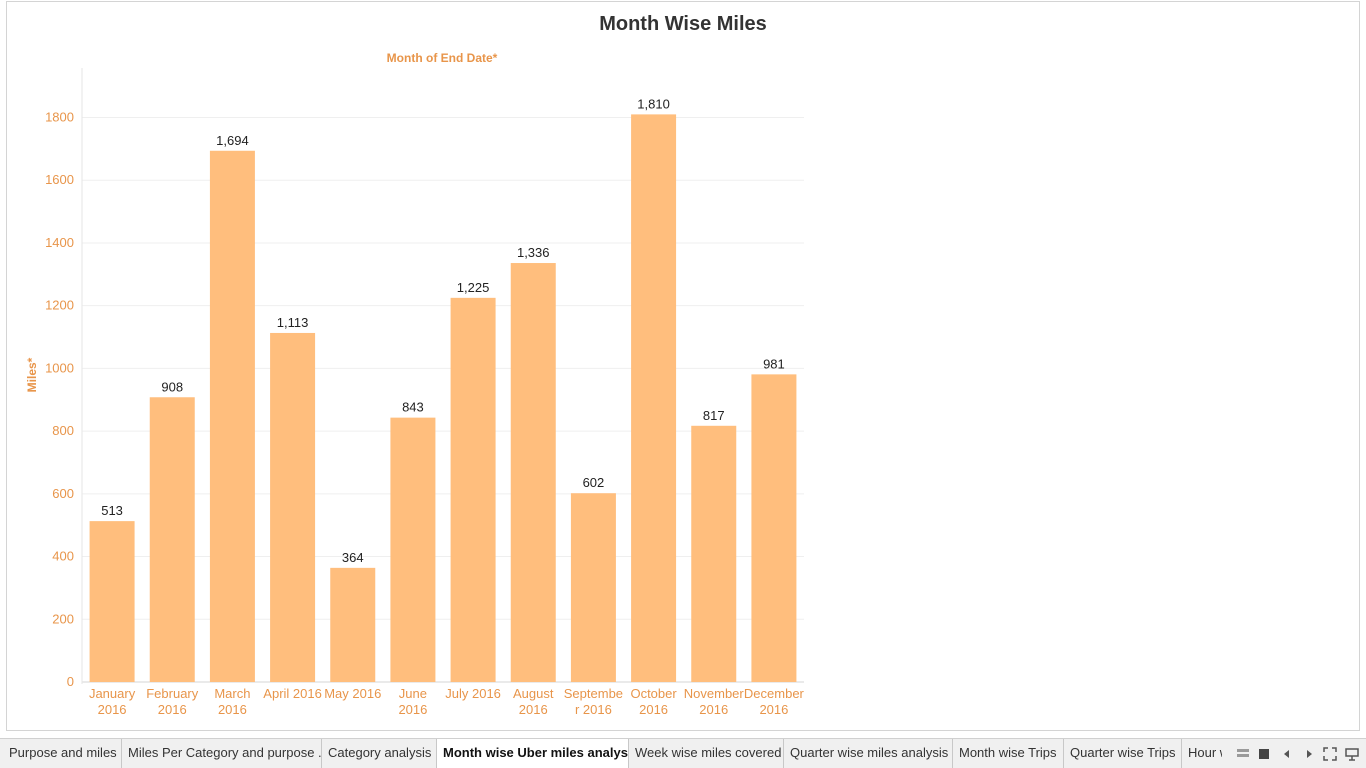 Image resolution: width=1366 pixels, height=768 pixels. I want to click on prev-sheet-icon, so click(1287, 754).